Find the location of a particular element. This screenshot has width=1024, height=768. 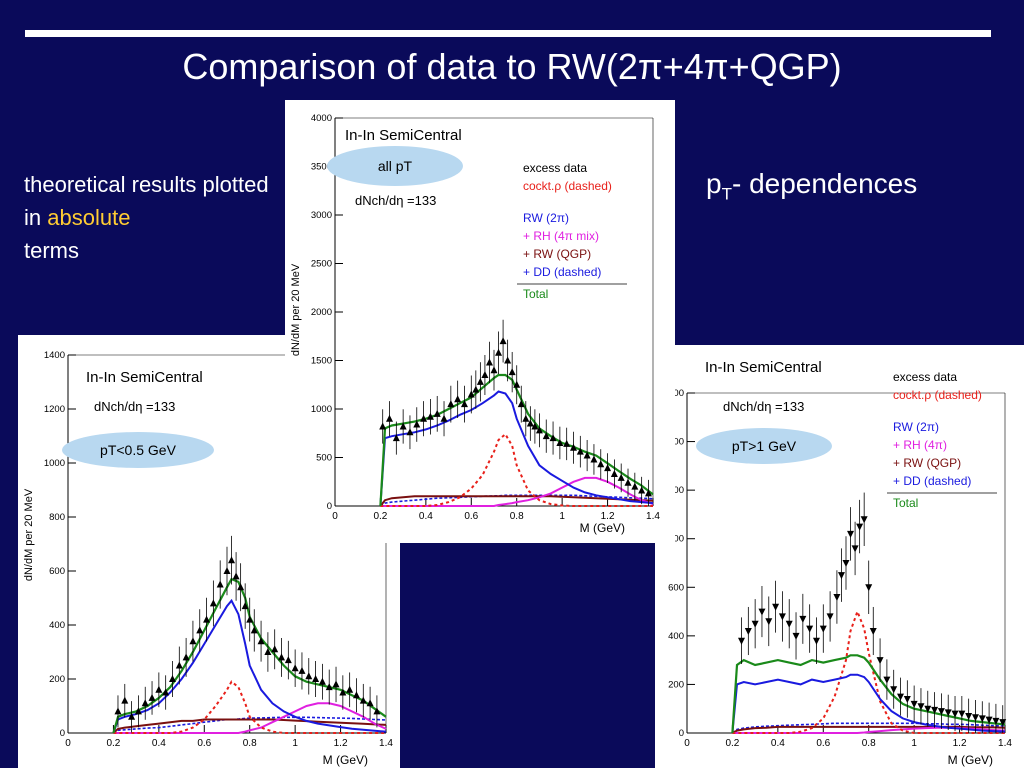

y-tick-label: 1500 is located at coordinates (321, 361).